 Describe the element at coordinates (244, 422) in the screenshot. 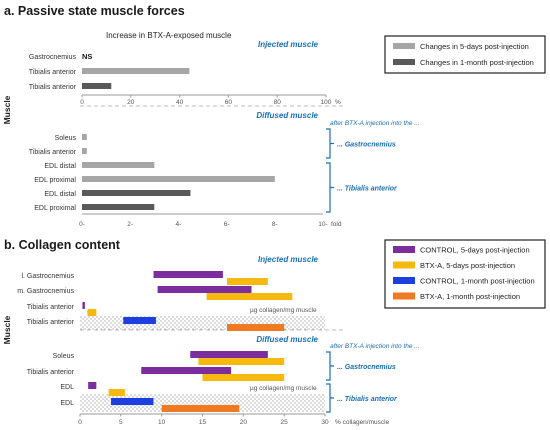

I see `panel-b-tick-label: 20` at that location.